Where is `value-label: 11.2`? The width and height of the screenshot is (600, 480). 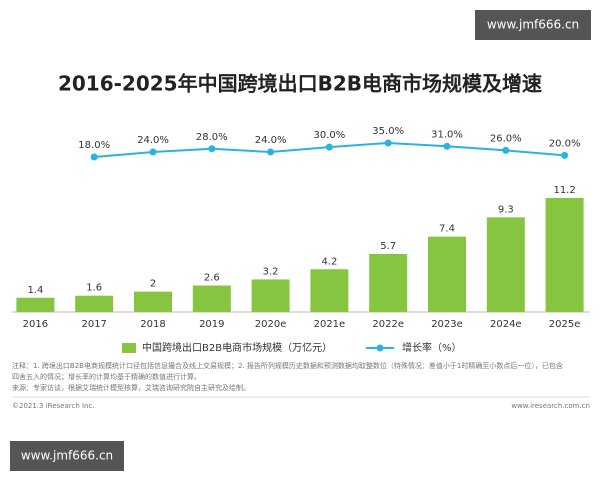 value-label: 11.2 is located at coordinates (564, 190).